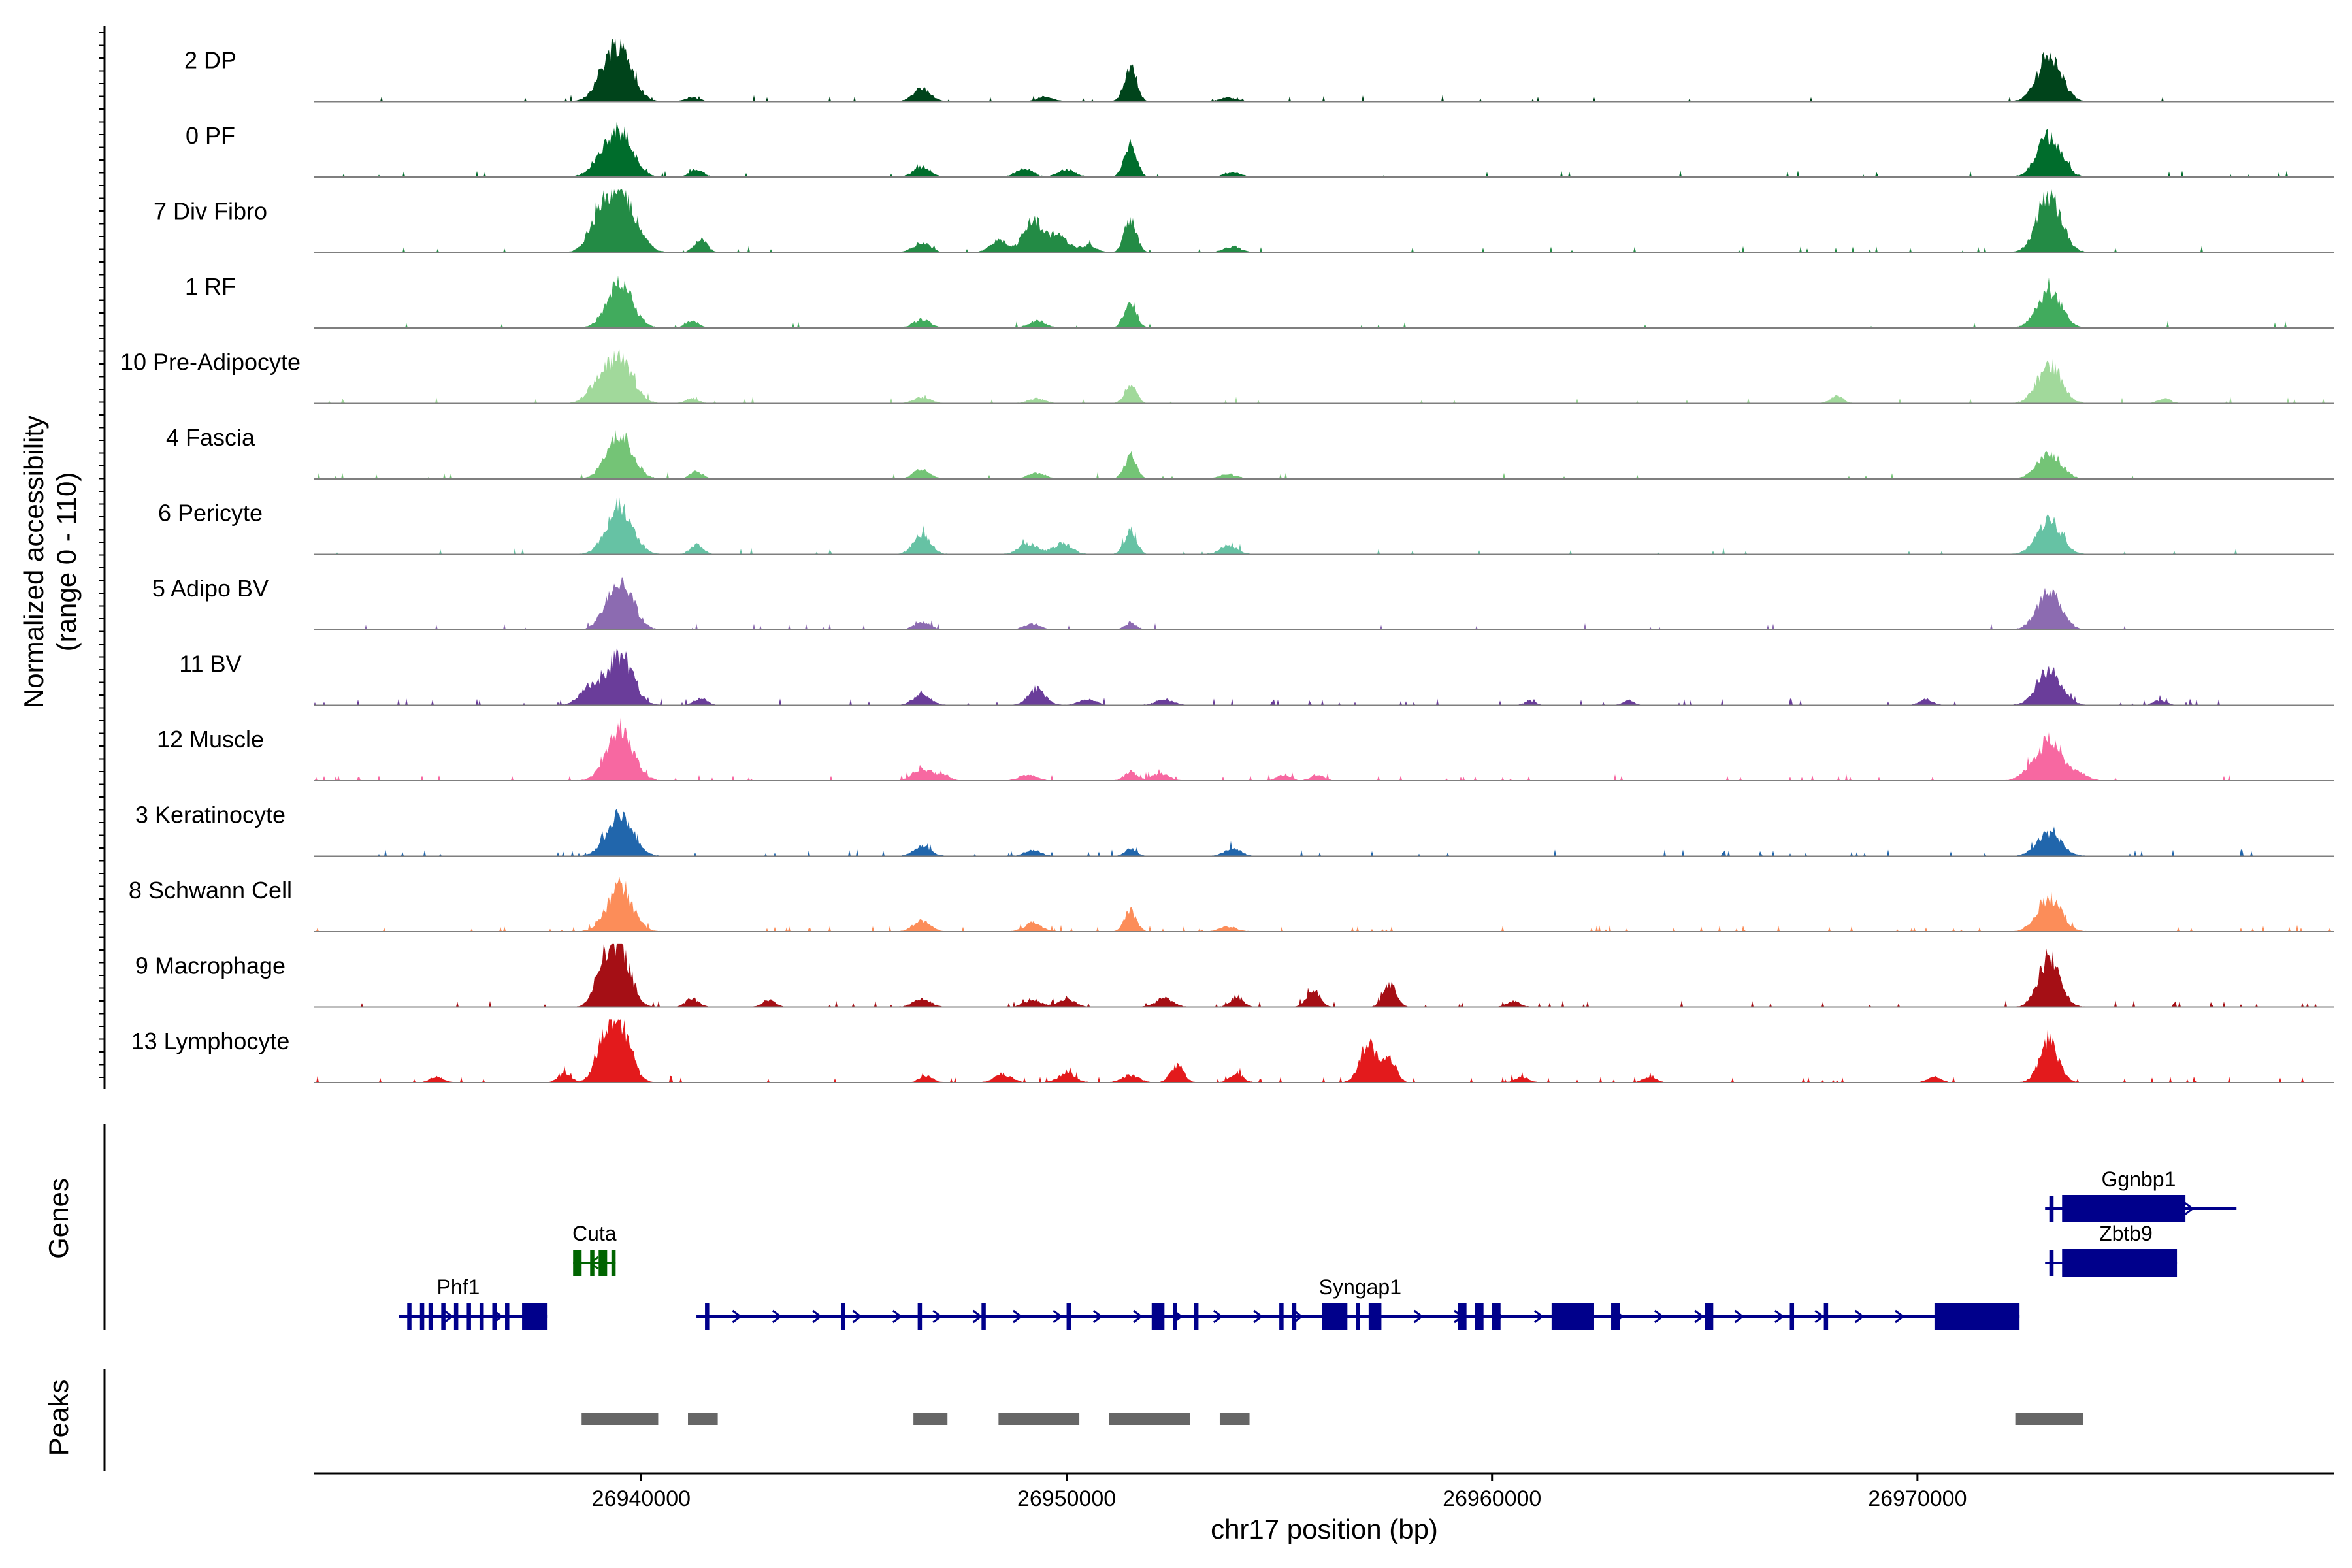 This screenshot has height=1568, width=2352. I want to click on track-label: 12 Muscle, so click(210, 739).